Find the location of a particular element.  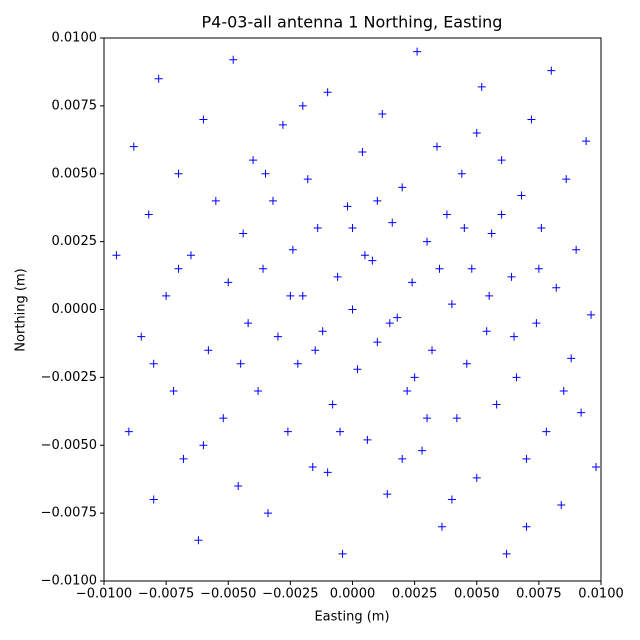

y-tick-label: 0.0075 is located at coordinates (75, 105).